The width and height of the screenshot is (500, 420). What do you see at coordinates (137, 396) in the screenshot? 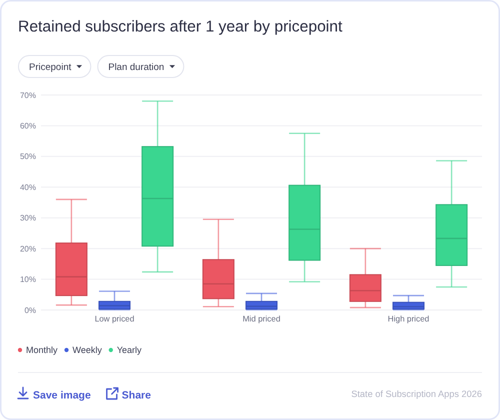
I see `text: Share` at bounding box center [137, 396].